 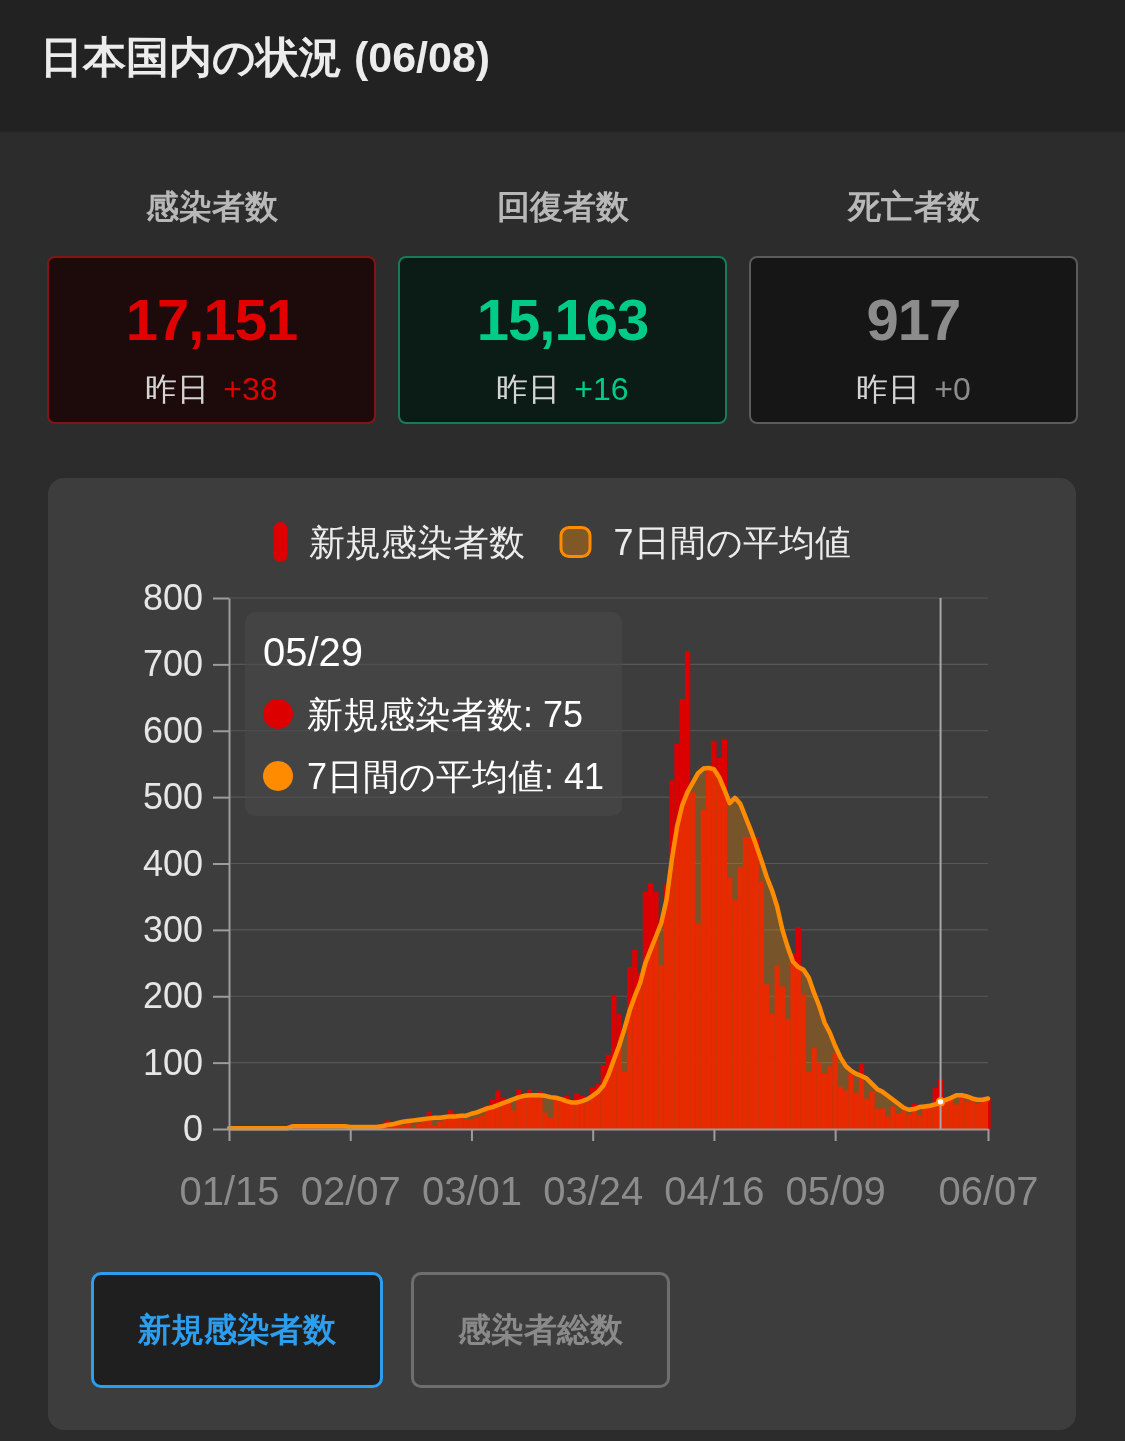 What do you see at coordinates (835, 1191) in the screenshot?
I see `x-tick-label: 05/09` at bounding box center [835, 1191].